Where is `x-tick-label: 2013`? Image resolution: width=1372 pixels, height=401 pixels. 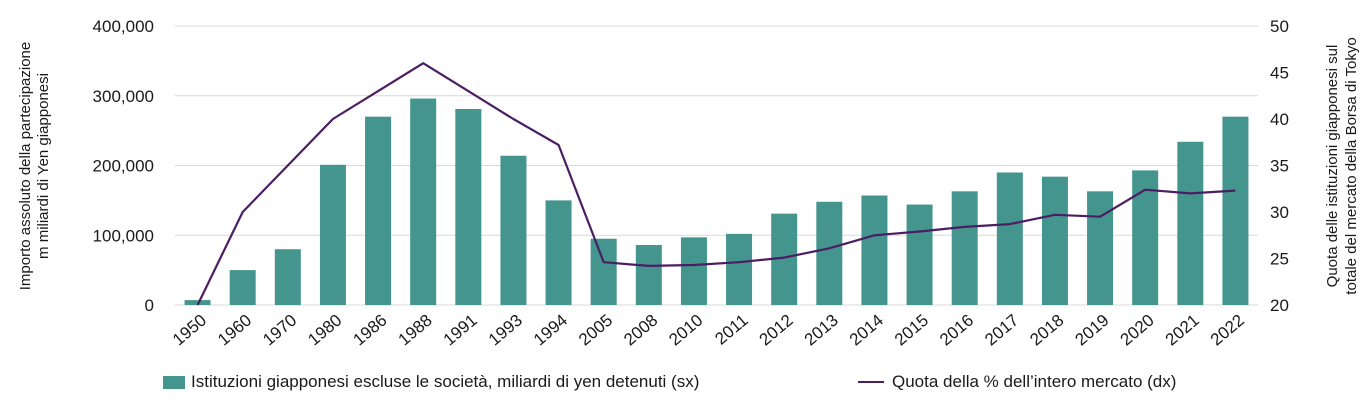 x-tick-label: 2013 is located at coordinates (821, 330).